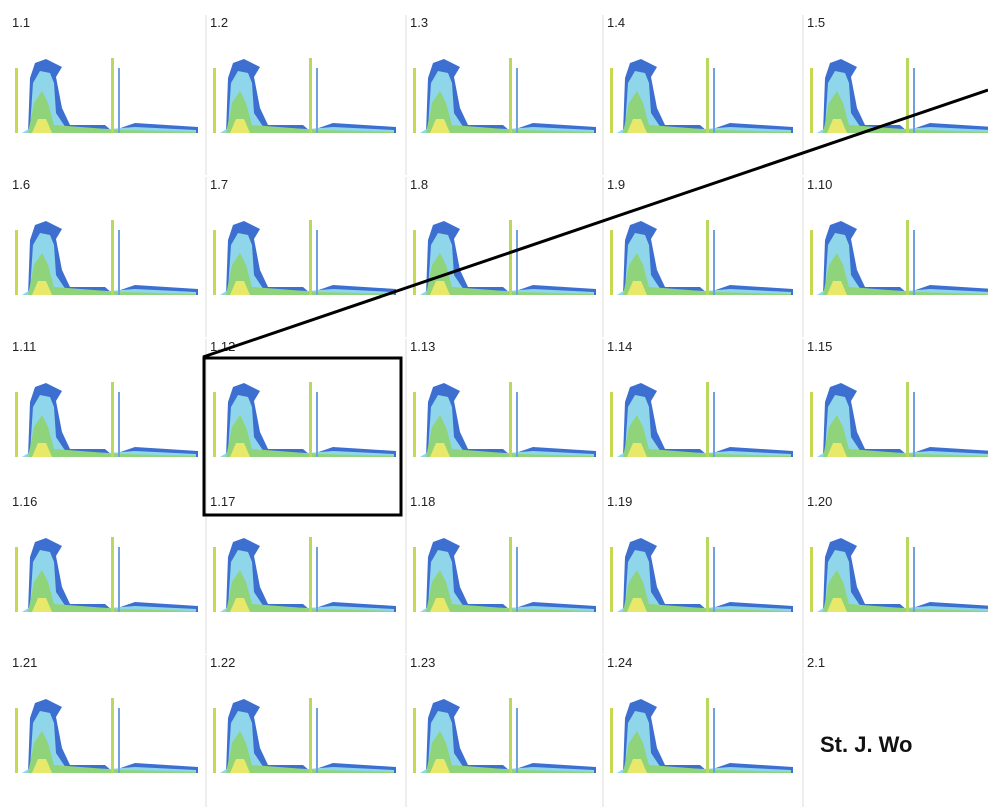  What do you see at coordinates (422, 501) in the screenshot?
I see `panel-label: 1.18` at bounding box center [422, 501].